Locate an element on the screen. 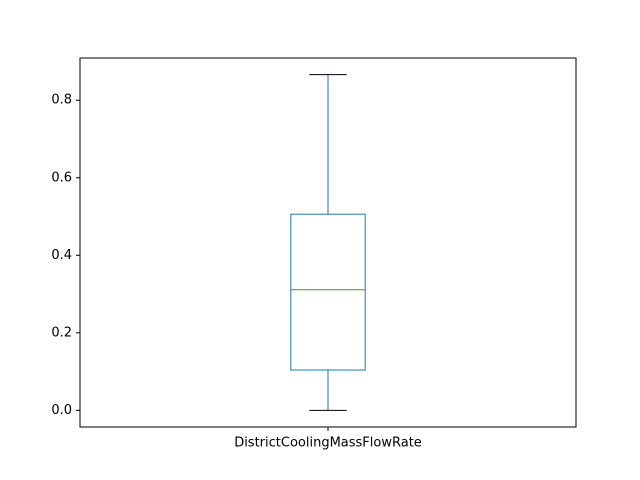 The height and width of the screenshot is (480, 640). y-axis: 0.0 0.2 0.4 0.6 0.8 is located at coordinates (65, 255).